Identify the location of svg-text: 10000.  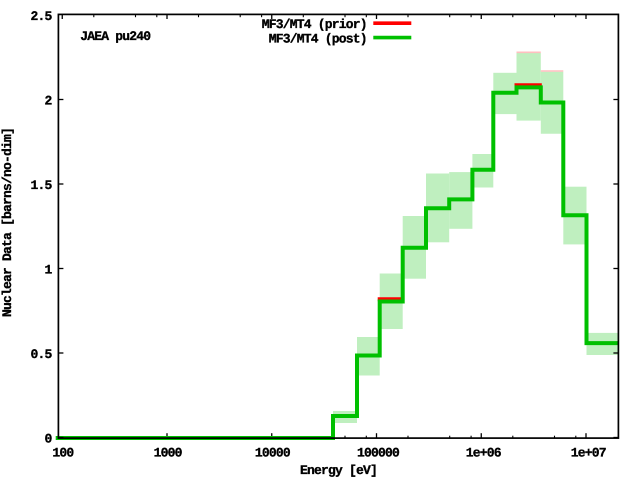
(273, 453).